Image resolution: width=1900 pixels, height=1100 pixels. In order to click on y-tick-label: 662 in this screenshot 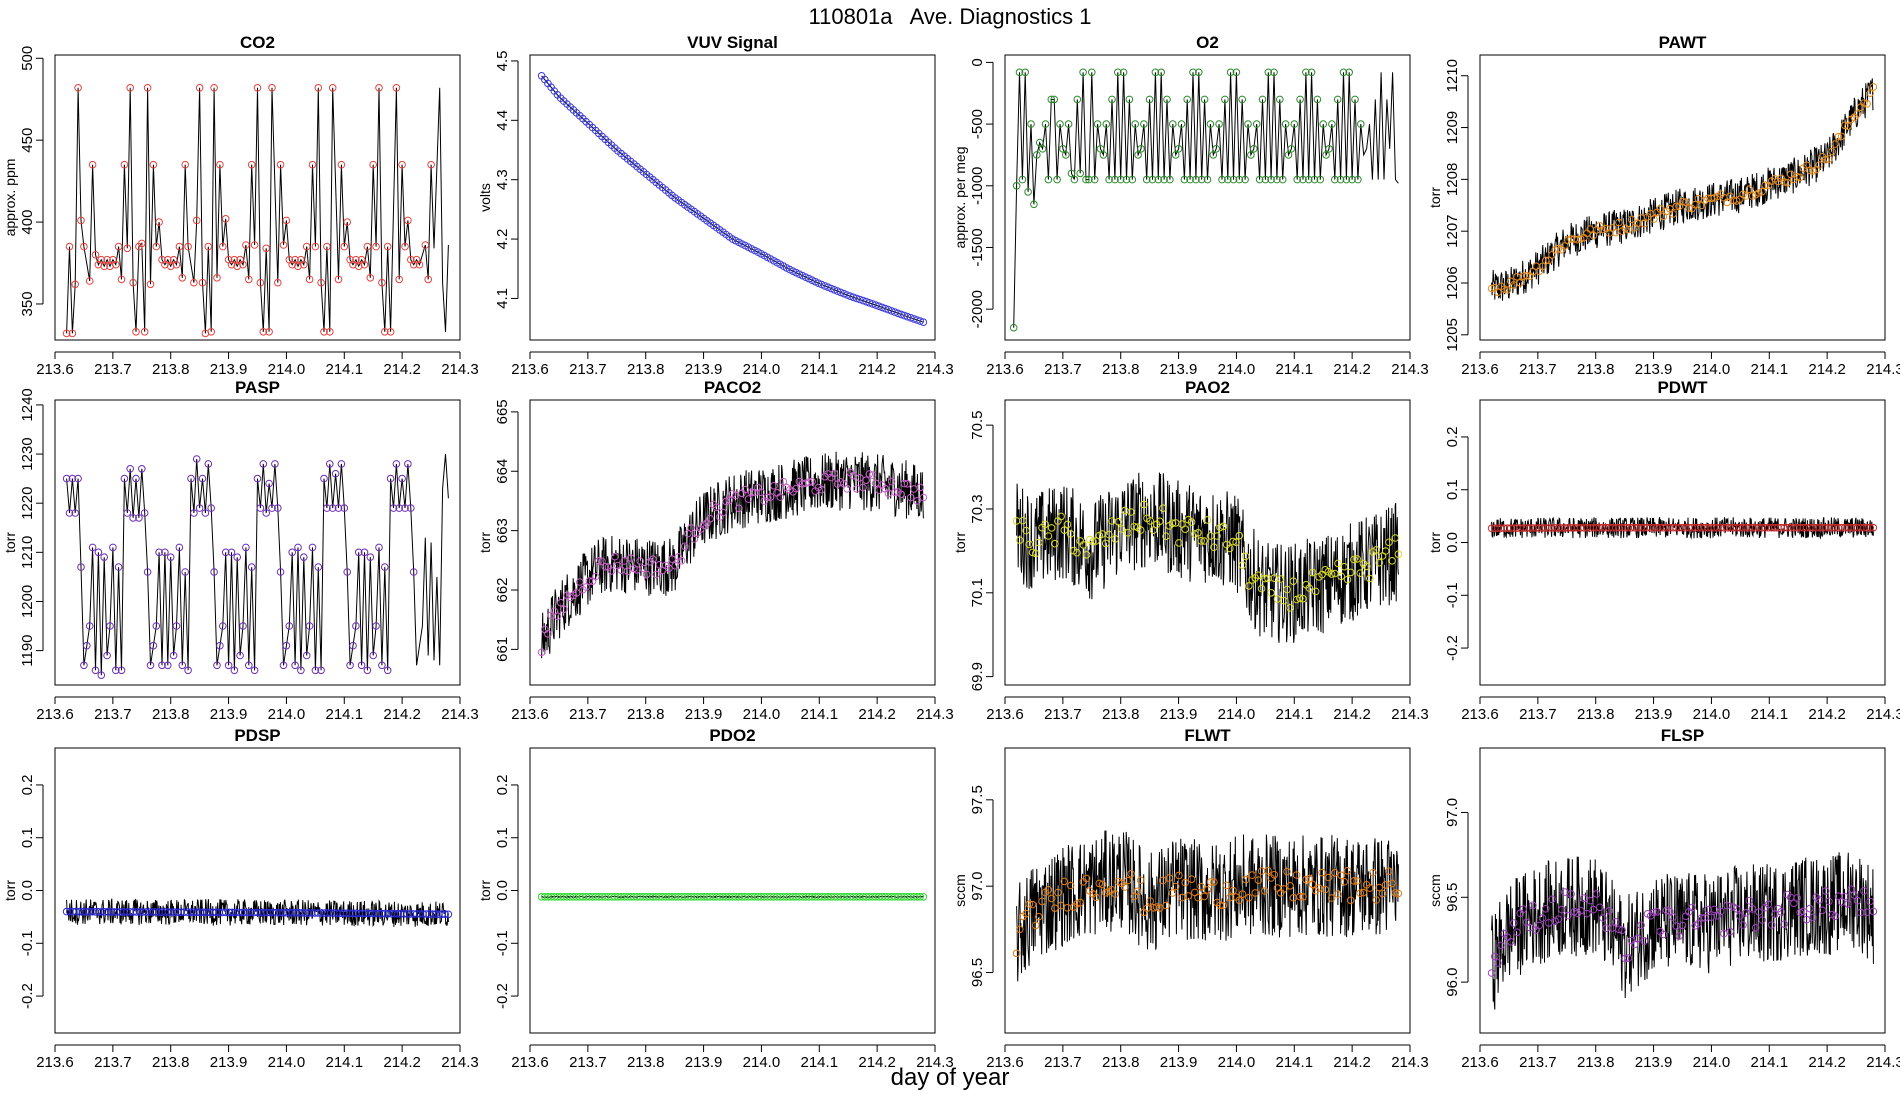, I will do `click(502, 589)`.